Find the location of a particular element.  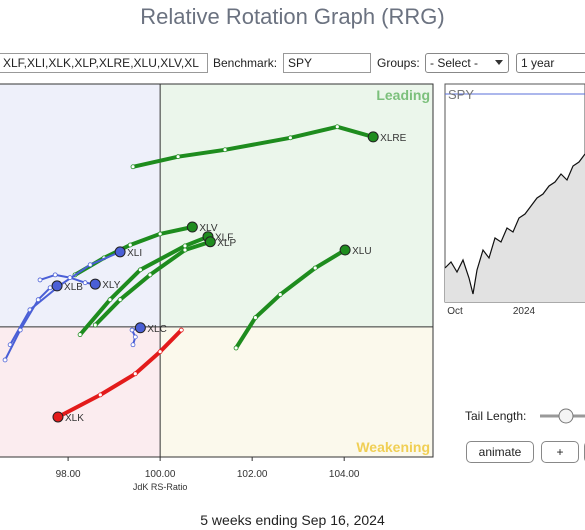

benchmark-line is located at coordinates (514, 224).